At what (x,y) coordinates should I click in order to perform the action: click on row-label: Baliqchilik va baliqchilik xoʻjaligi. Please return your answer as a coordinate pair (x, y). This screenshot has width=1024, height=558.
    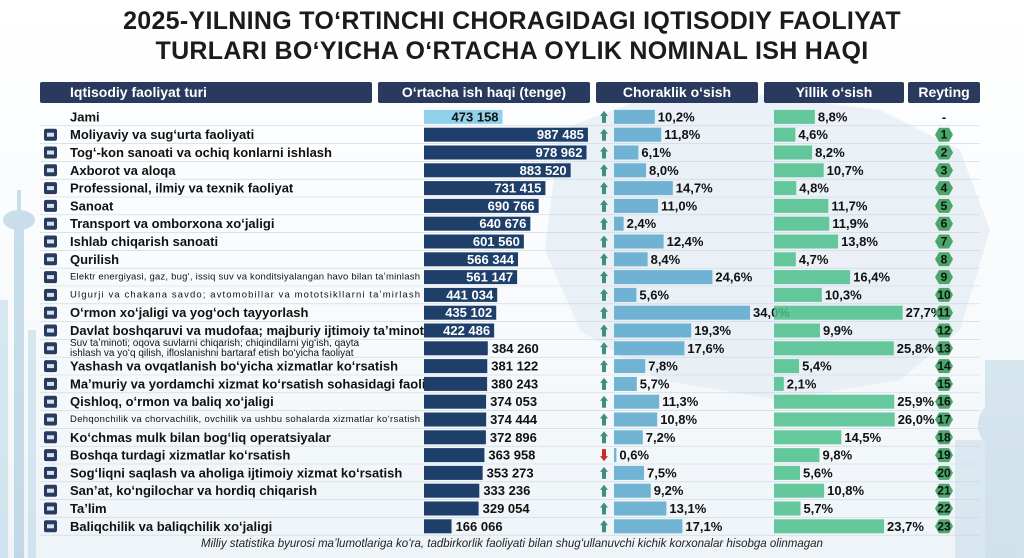
    Looking at the image, I should click on (171, 526).